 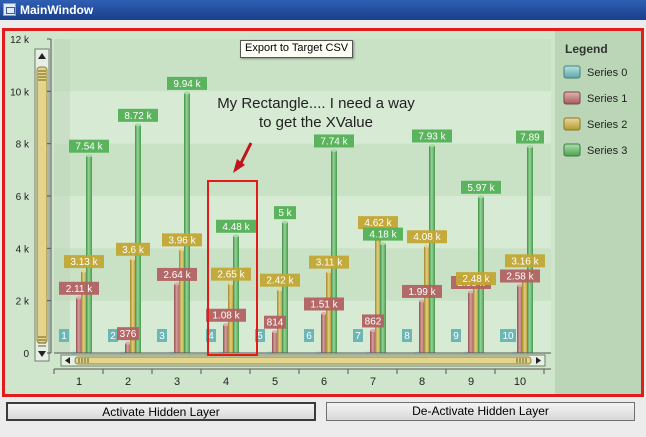 I want to click on data-label-series-1: 814, so click(x=275, y=323).